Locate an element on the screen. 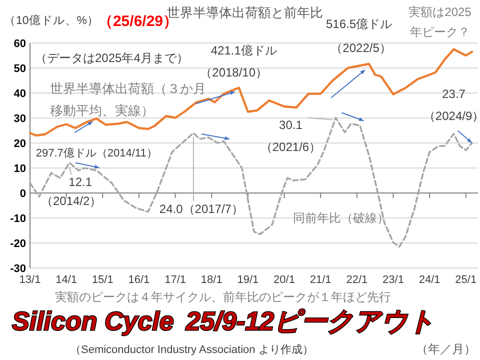  series-label: 世界半導体出荷額（３か月移動平均、実線） is located at coordinates (128, 99).